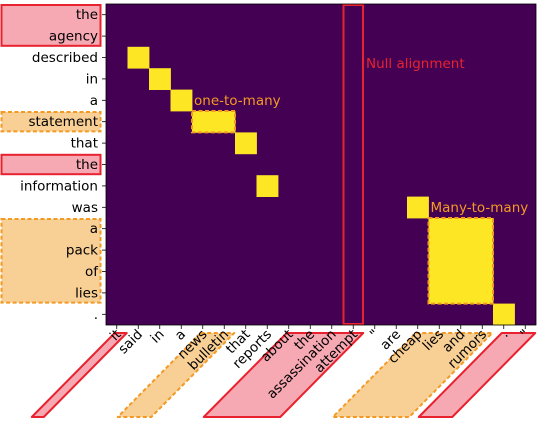  Describe the element at coordinates (65, 58) in the screenshot. I see `y-tick-label: described` at that location.